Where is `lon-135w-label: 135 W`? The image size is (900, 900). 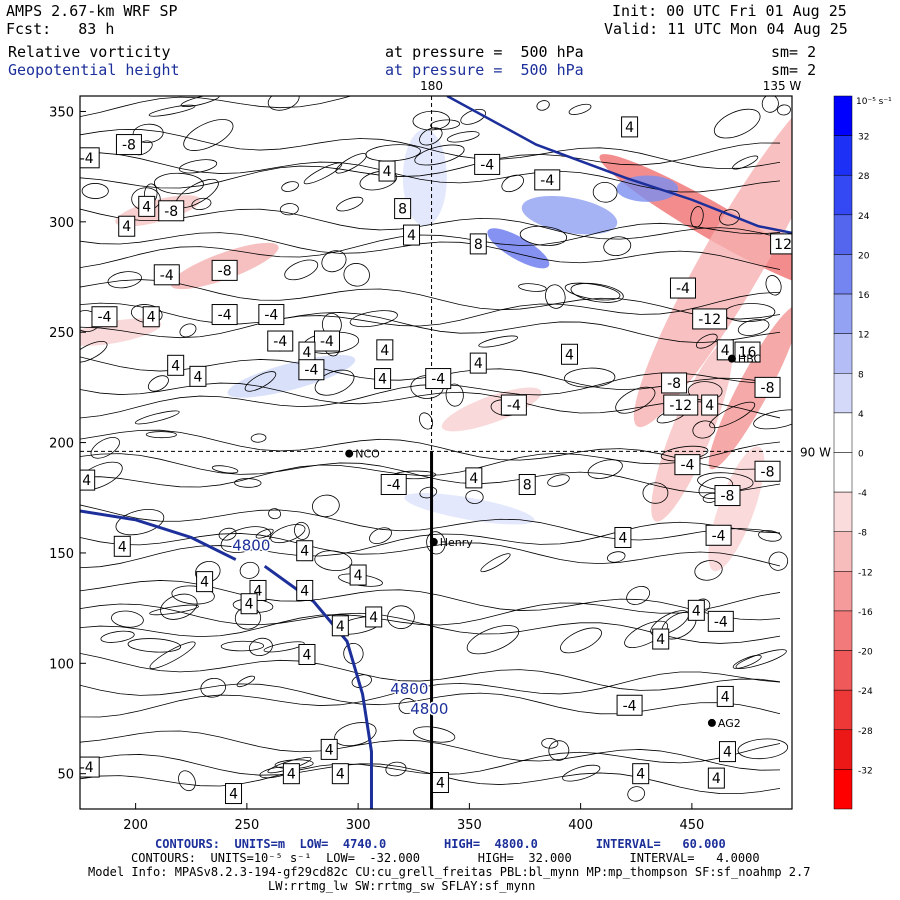
lon-135w-label: 135 W is located at coordinates (782, 86).